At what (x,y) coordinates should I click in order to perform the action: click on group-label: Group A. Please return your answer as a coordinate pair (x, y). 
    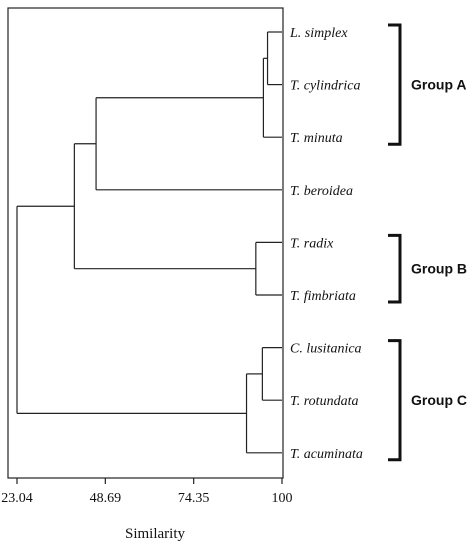
    Looking at the image, I should click on (438, 85).